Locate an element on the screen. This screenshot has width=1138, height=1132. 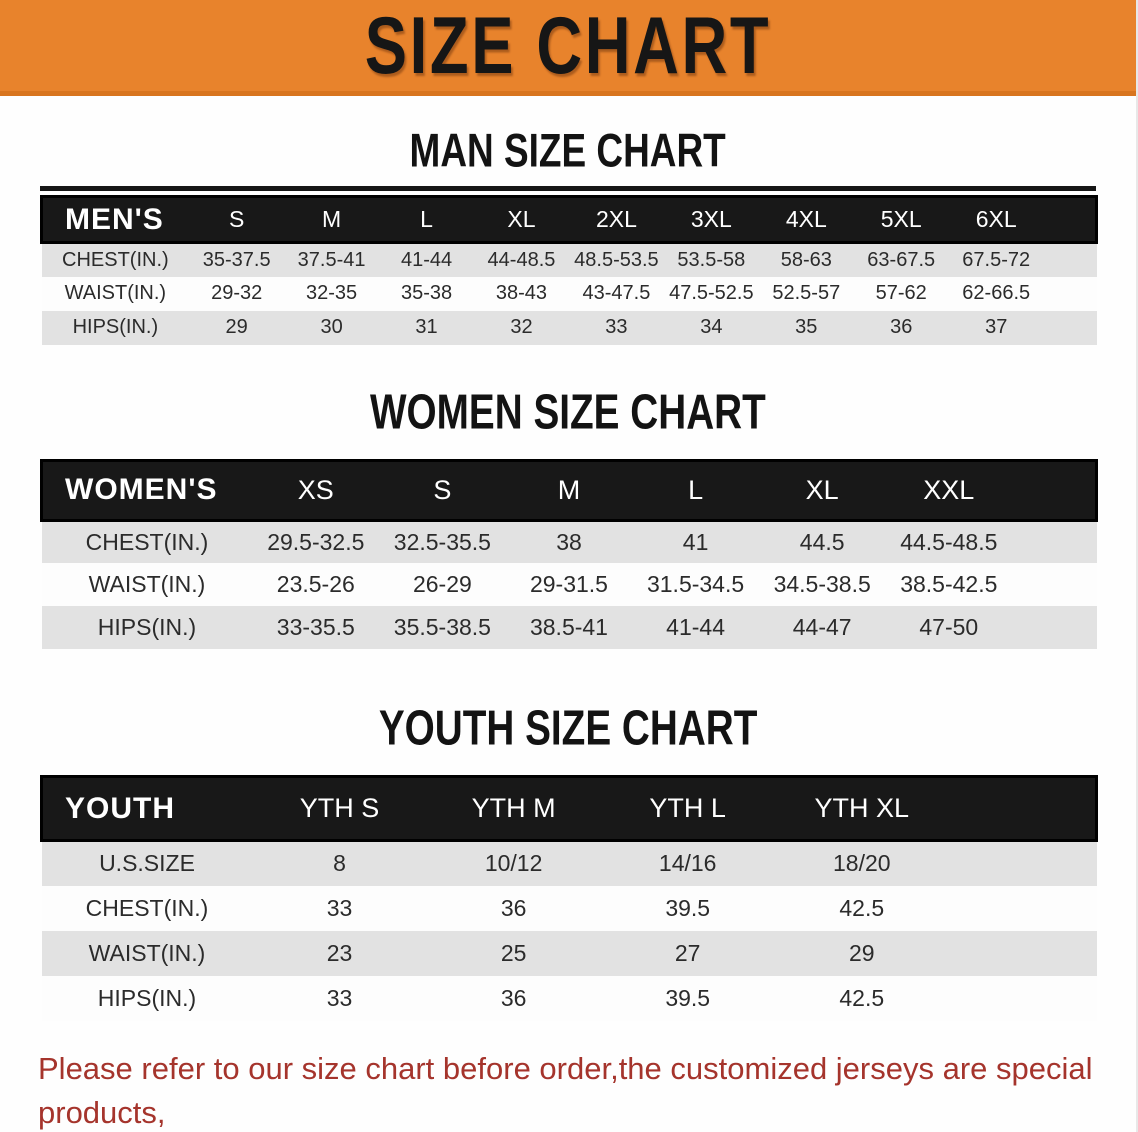
size-value-cell: 37.5-41 is located at coordinates (331, 259).